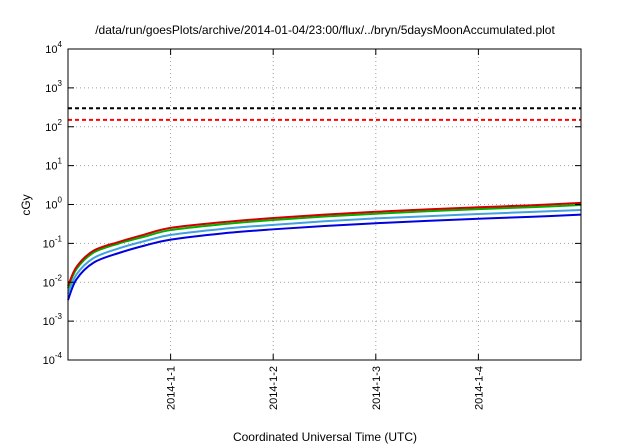 The width and height of the screenshot is (640, 448). I want to click on x-tick-label: 2014-1-1, so click(172, 388).